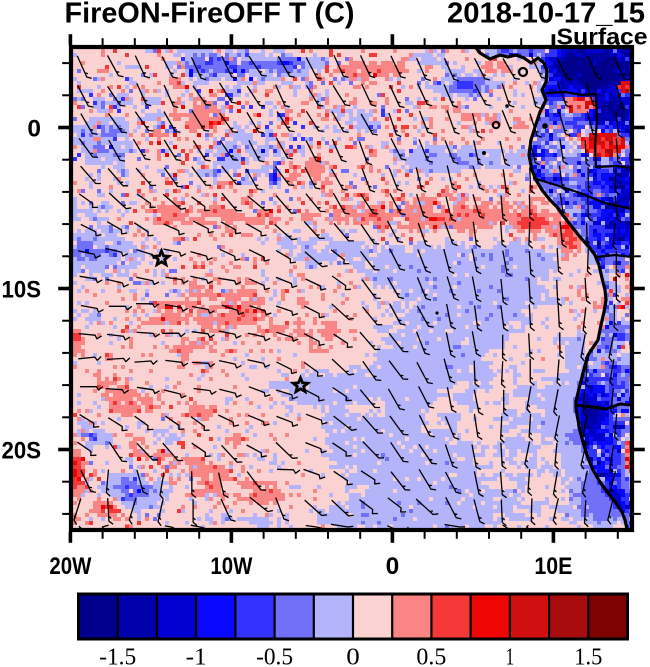 This screenshot has width=650, height=667. Describe the element at coordinates (602, 37) in the screenshot. I see `svg-text: Surface` at that location.